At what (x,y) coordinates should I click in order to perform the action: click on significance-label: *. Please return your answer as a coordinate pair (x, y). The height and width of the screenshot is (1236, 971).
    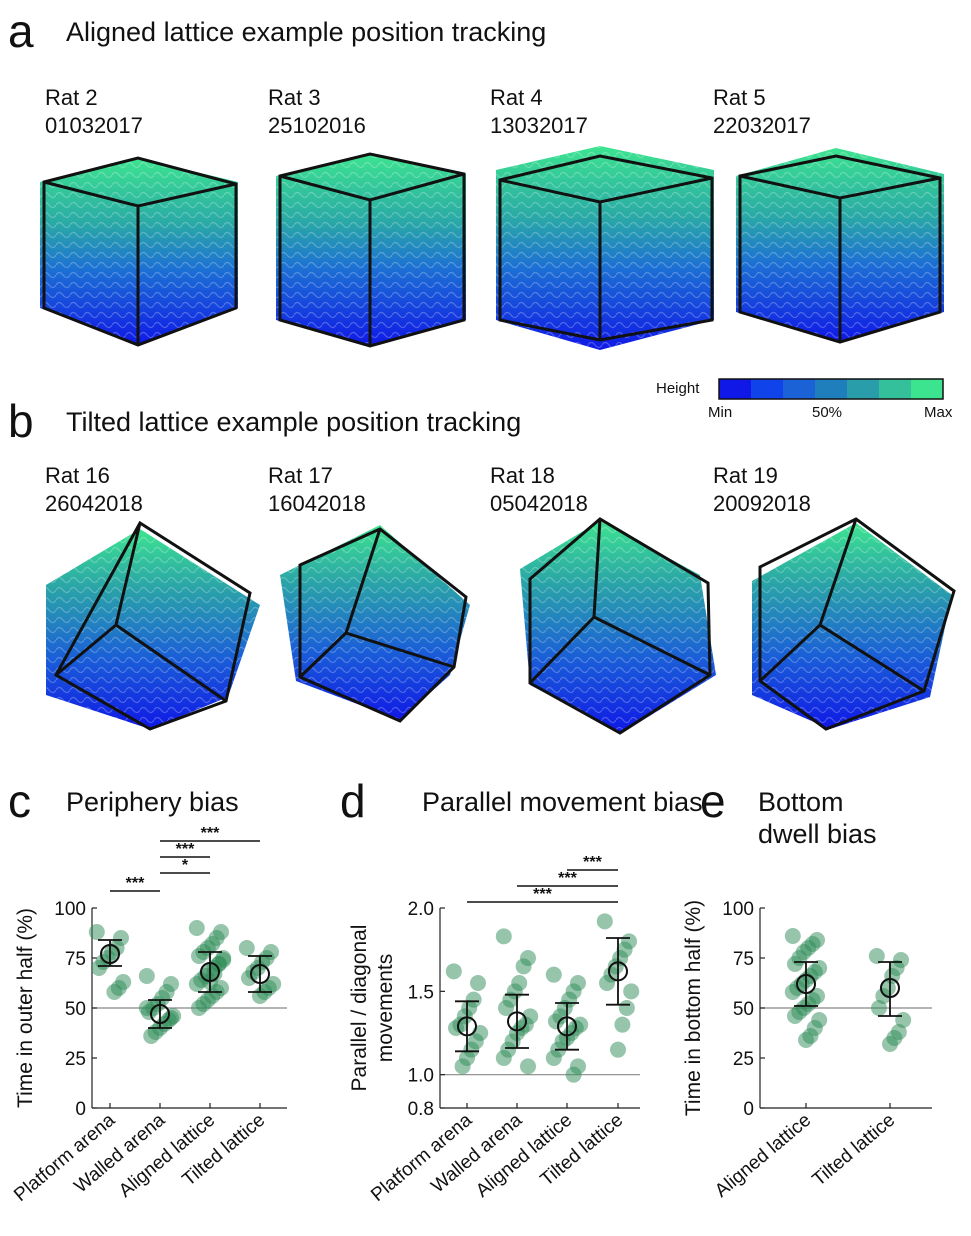
    Looking at the image, I should click on (185, 865).